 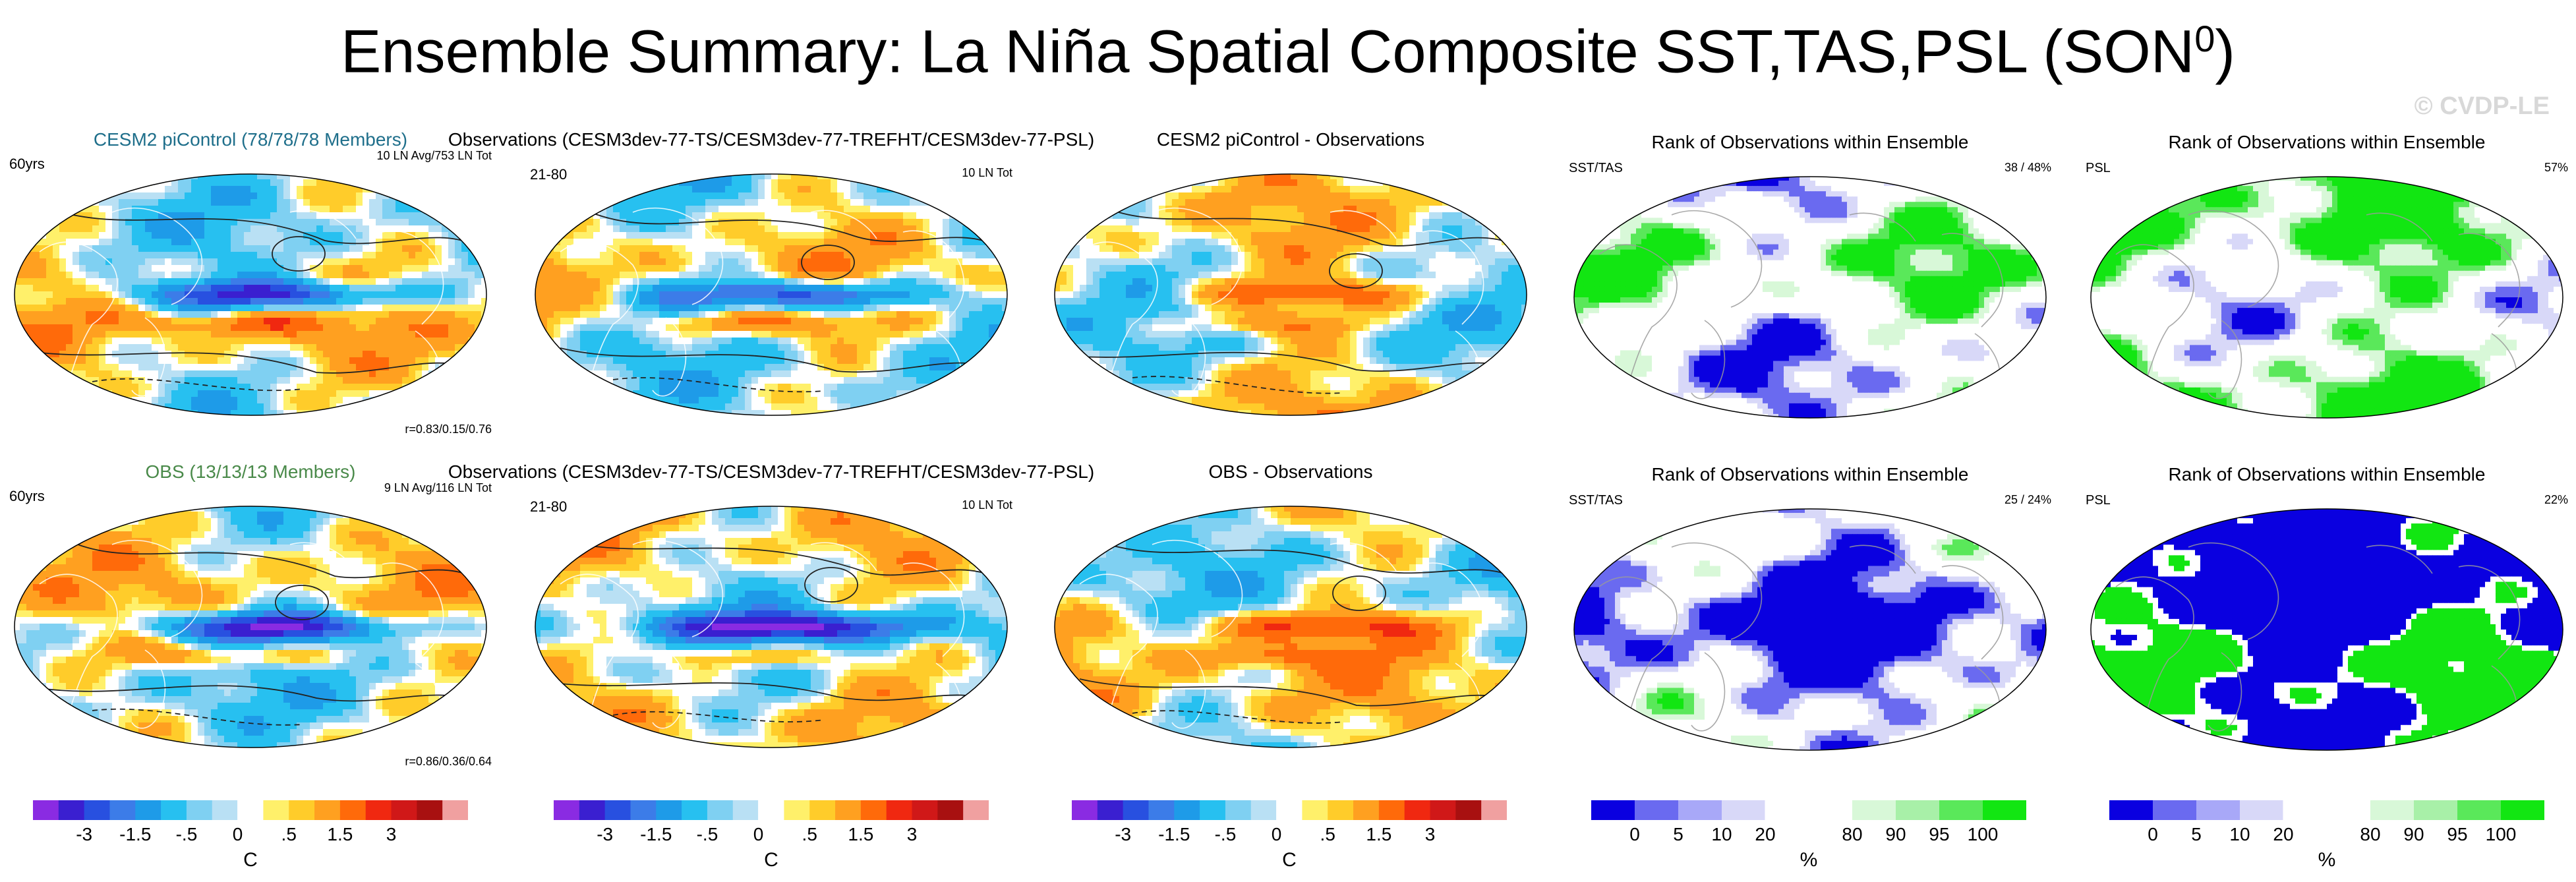 What do you see at coordinates (2239, 834) in the screenshot?
I see `colorbar-tick-label: 10` at bounding box center [2239, 834].